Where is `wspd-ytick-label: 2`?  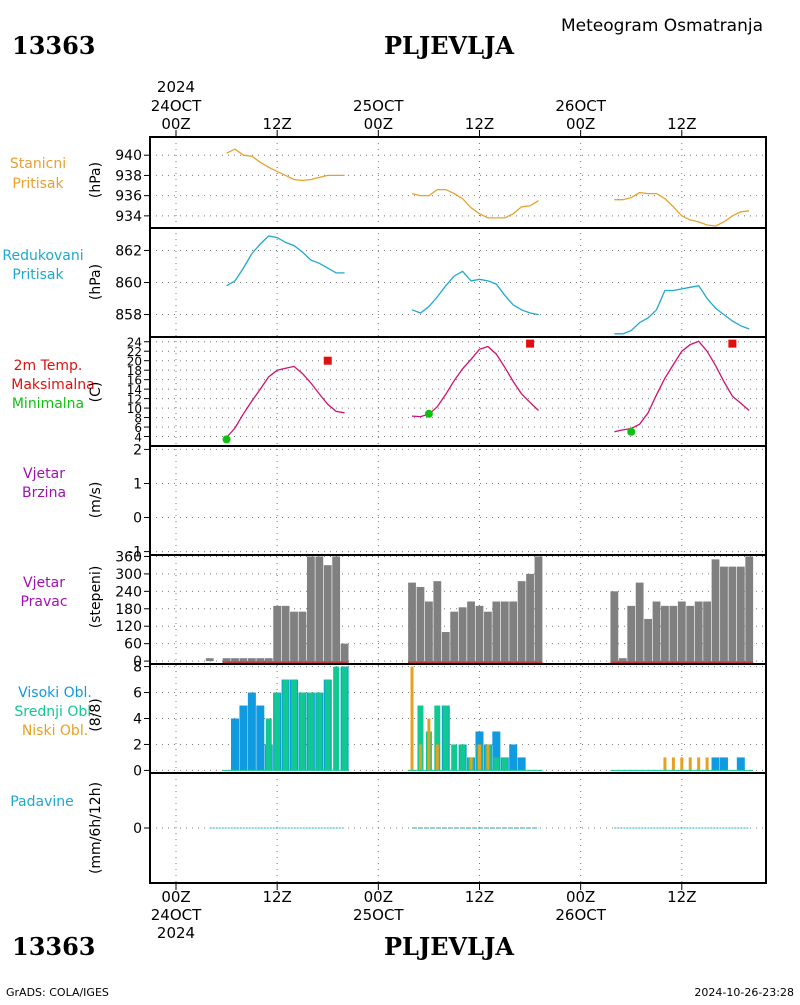
wspd-ytick-label: 2 is located at coordinates (137, 450).